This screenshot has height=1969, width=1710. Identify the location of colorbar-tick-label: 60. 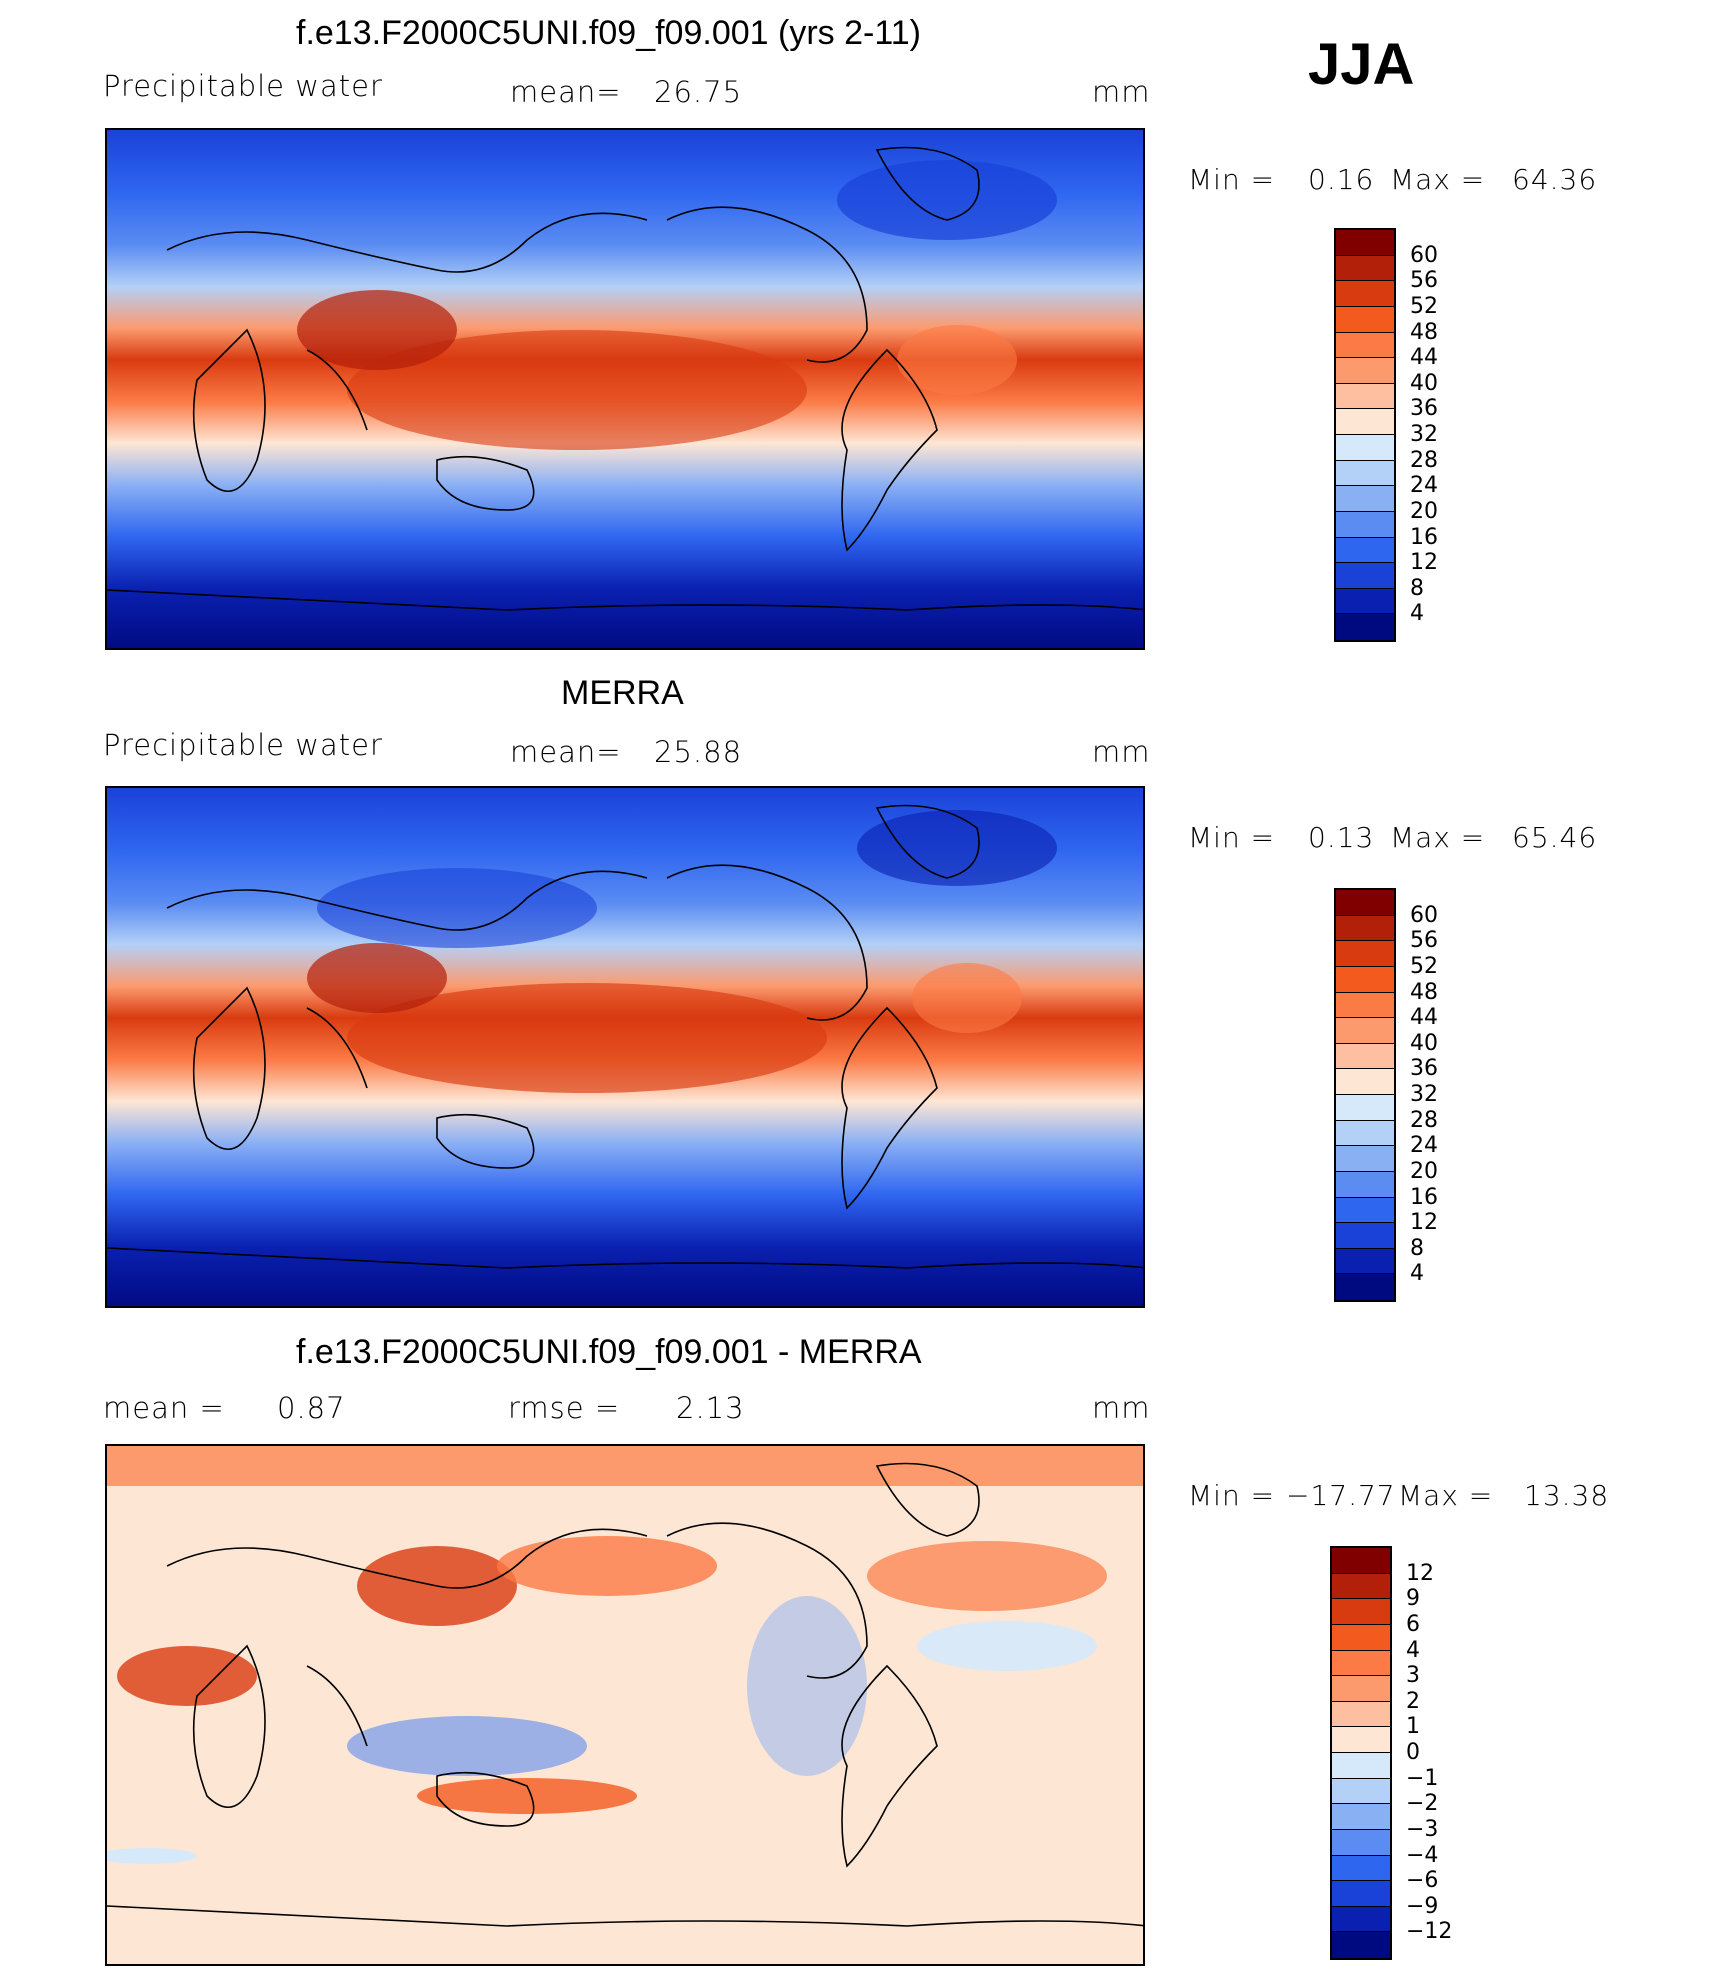
(1424, 915).